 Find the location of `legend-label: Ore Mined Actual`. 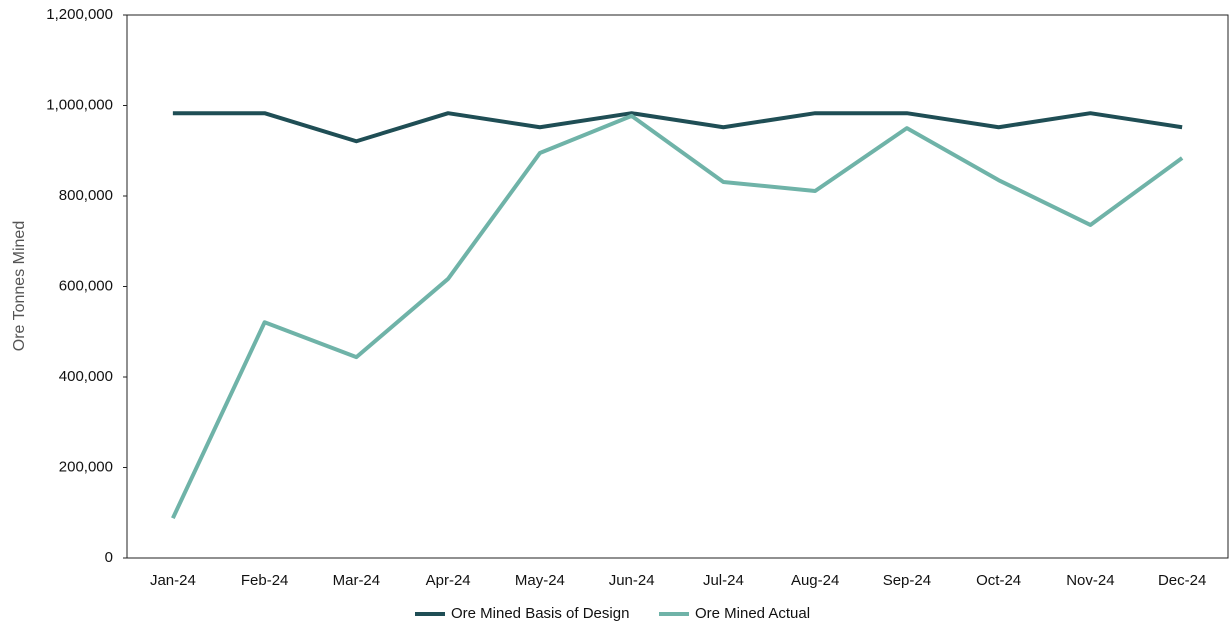

legend-label: Ore Mined Actual is located at coordinates (752, 613).